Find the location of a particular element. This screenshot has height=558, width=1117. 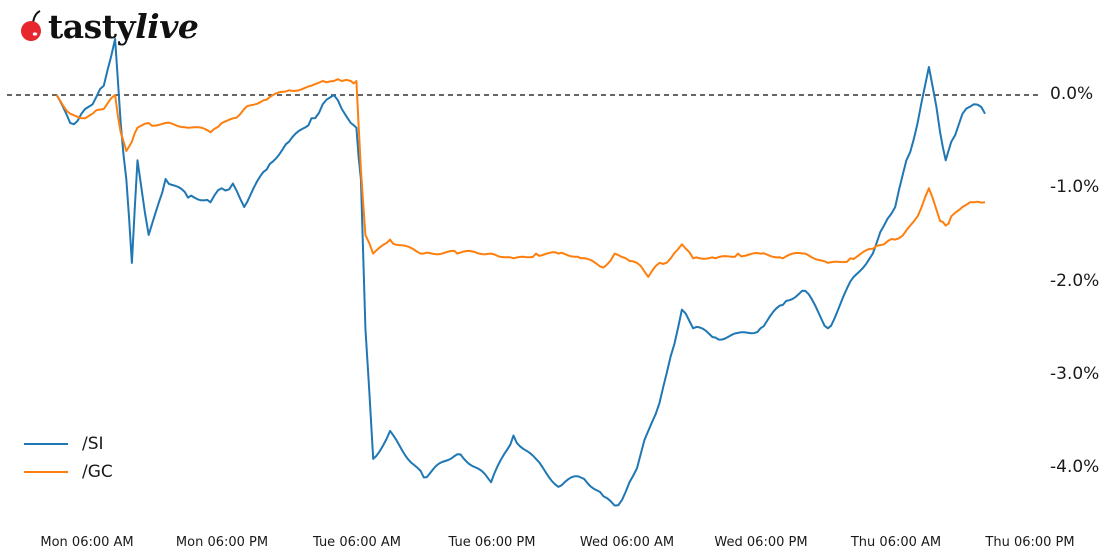

y-tick-4: -4.0% is located at coordinates (1075, 467).